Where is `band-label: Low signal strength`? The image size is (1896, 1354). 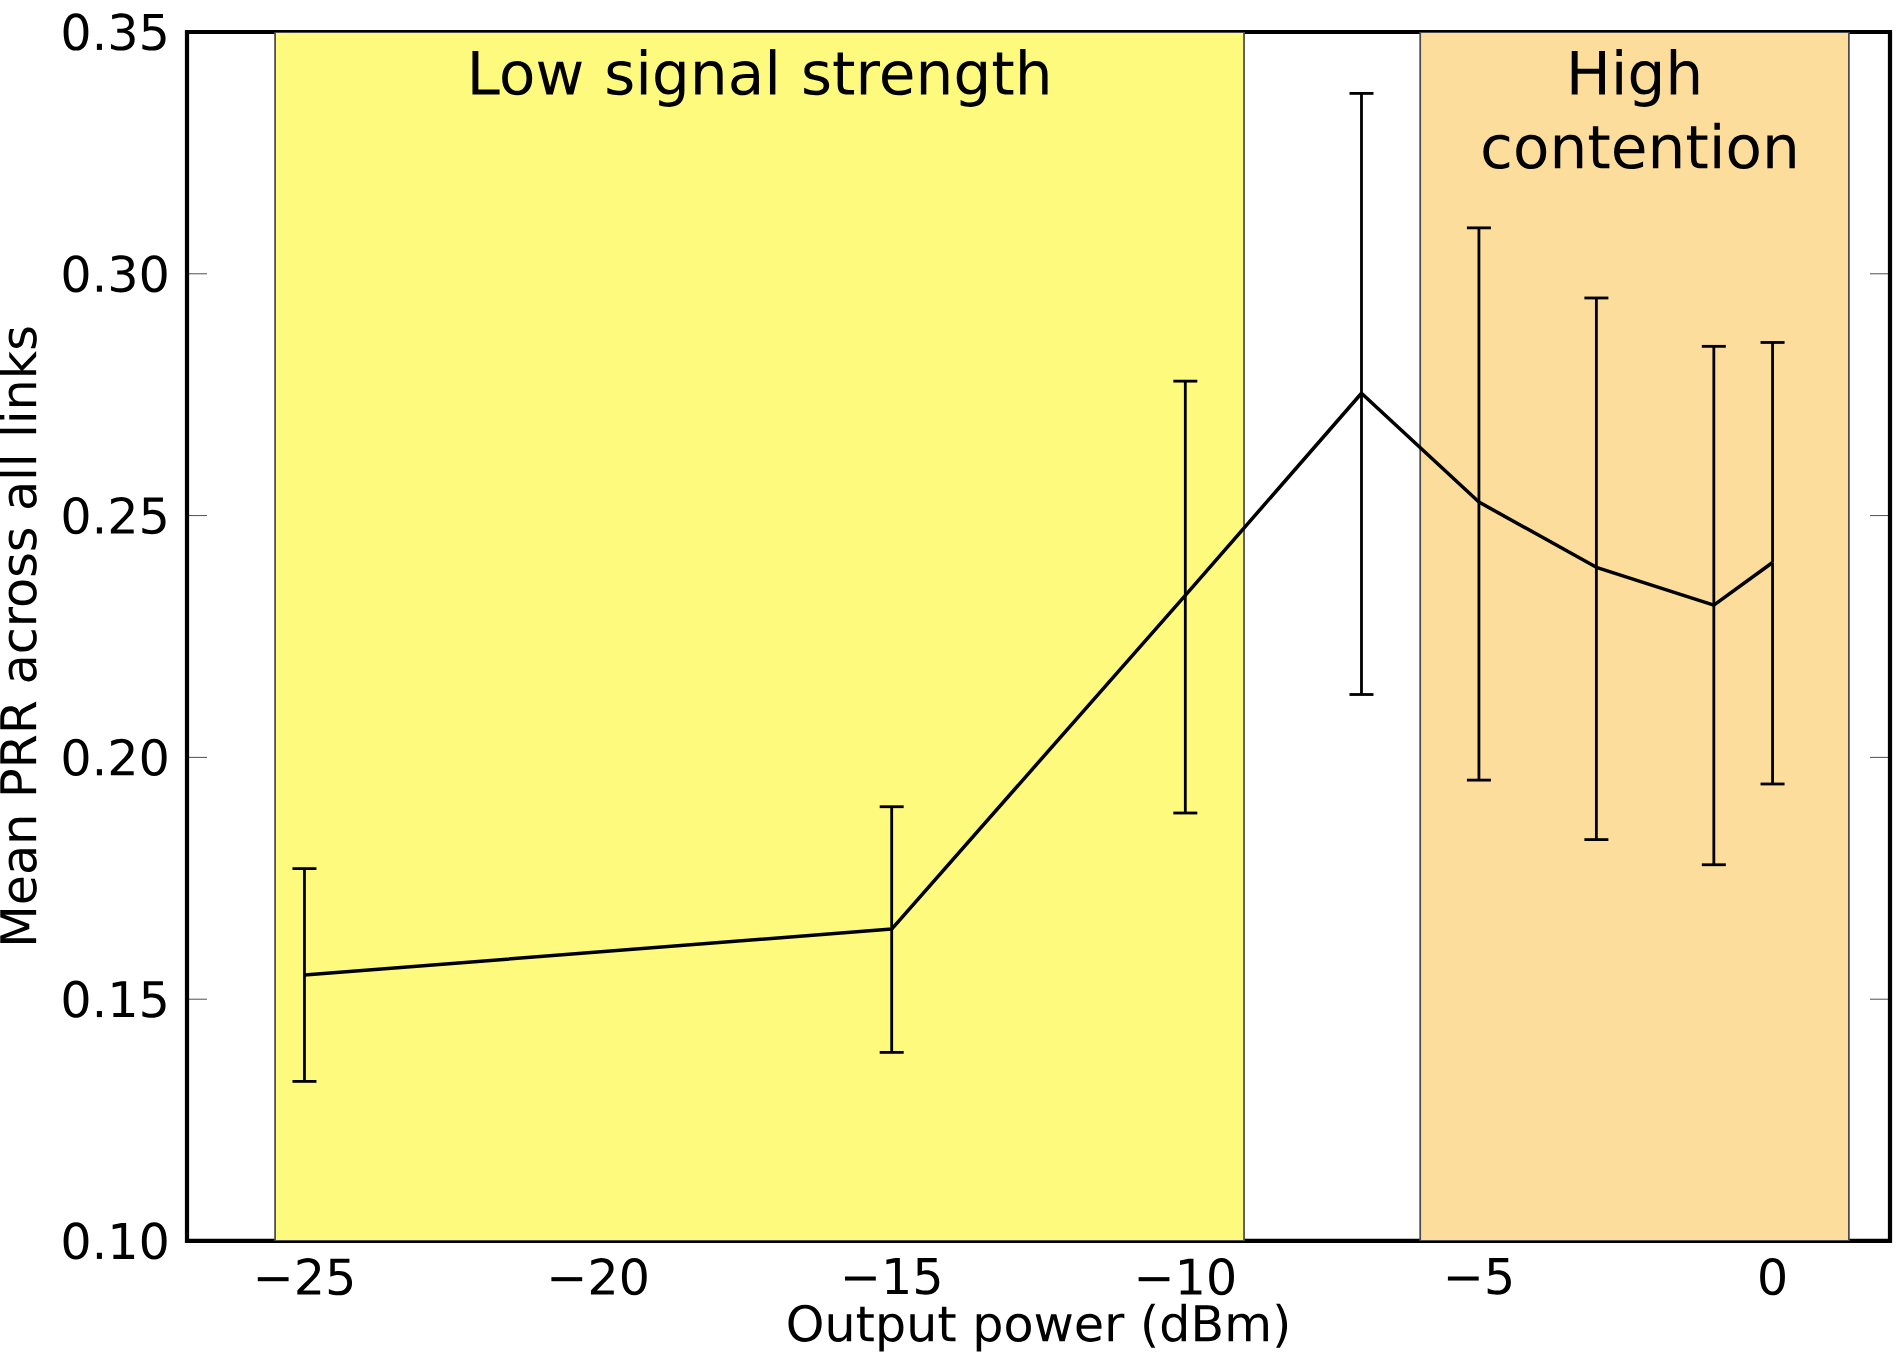 band-label: Low signal strength is located at coordinates (760, 78).